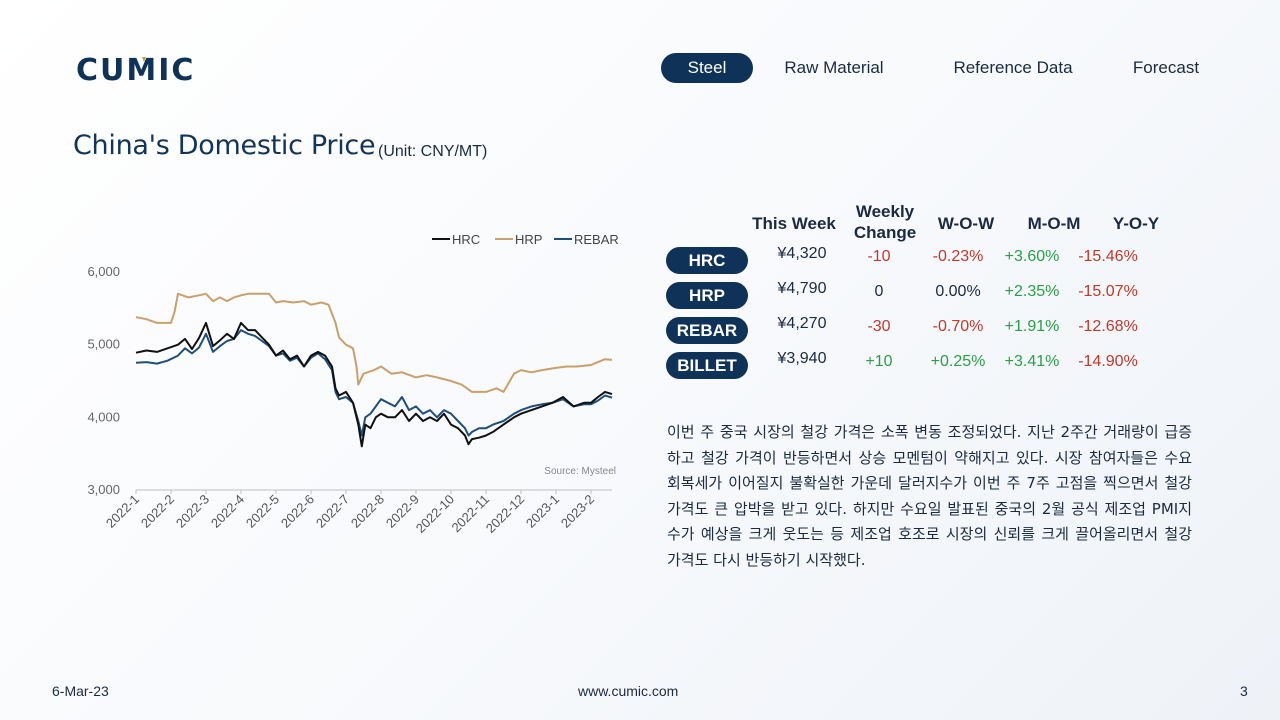  I want to click on cell-mom: +3.60%, so click(1032, 256).